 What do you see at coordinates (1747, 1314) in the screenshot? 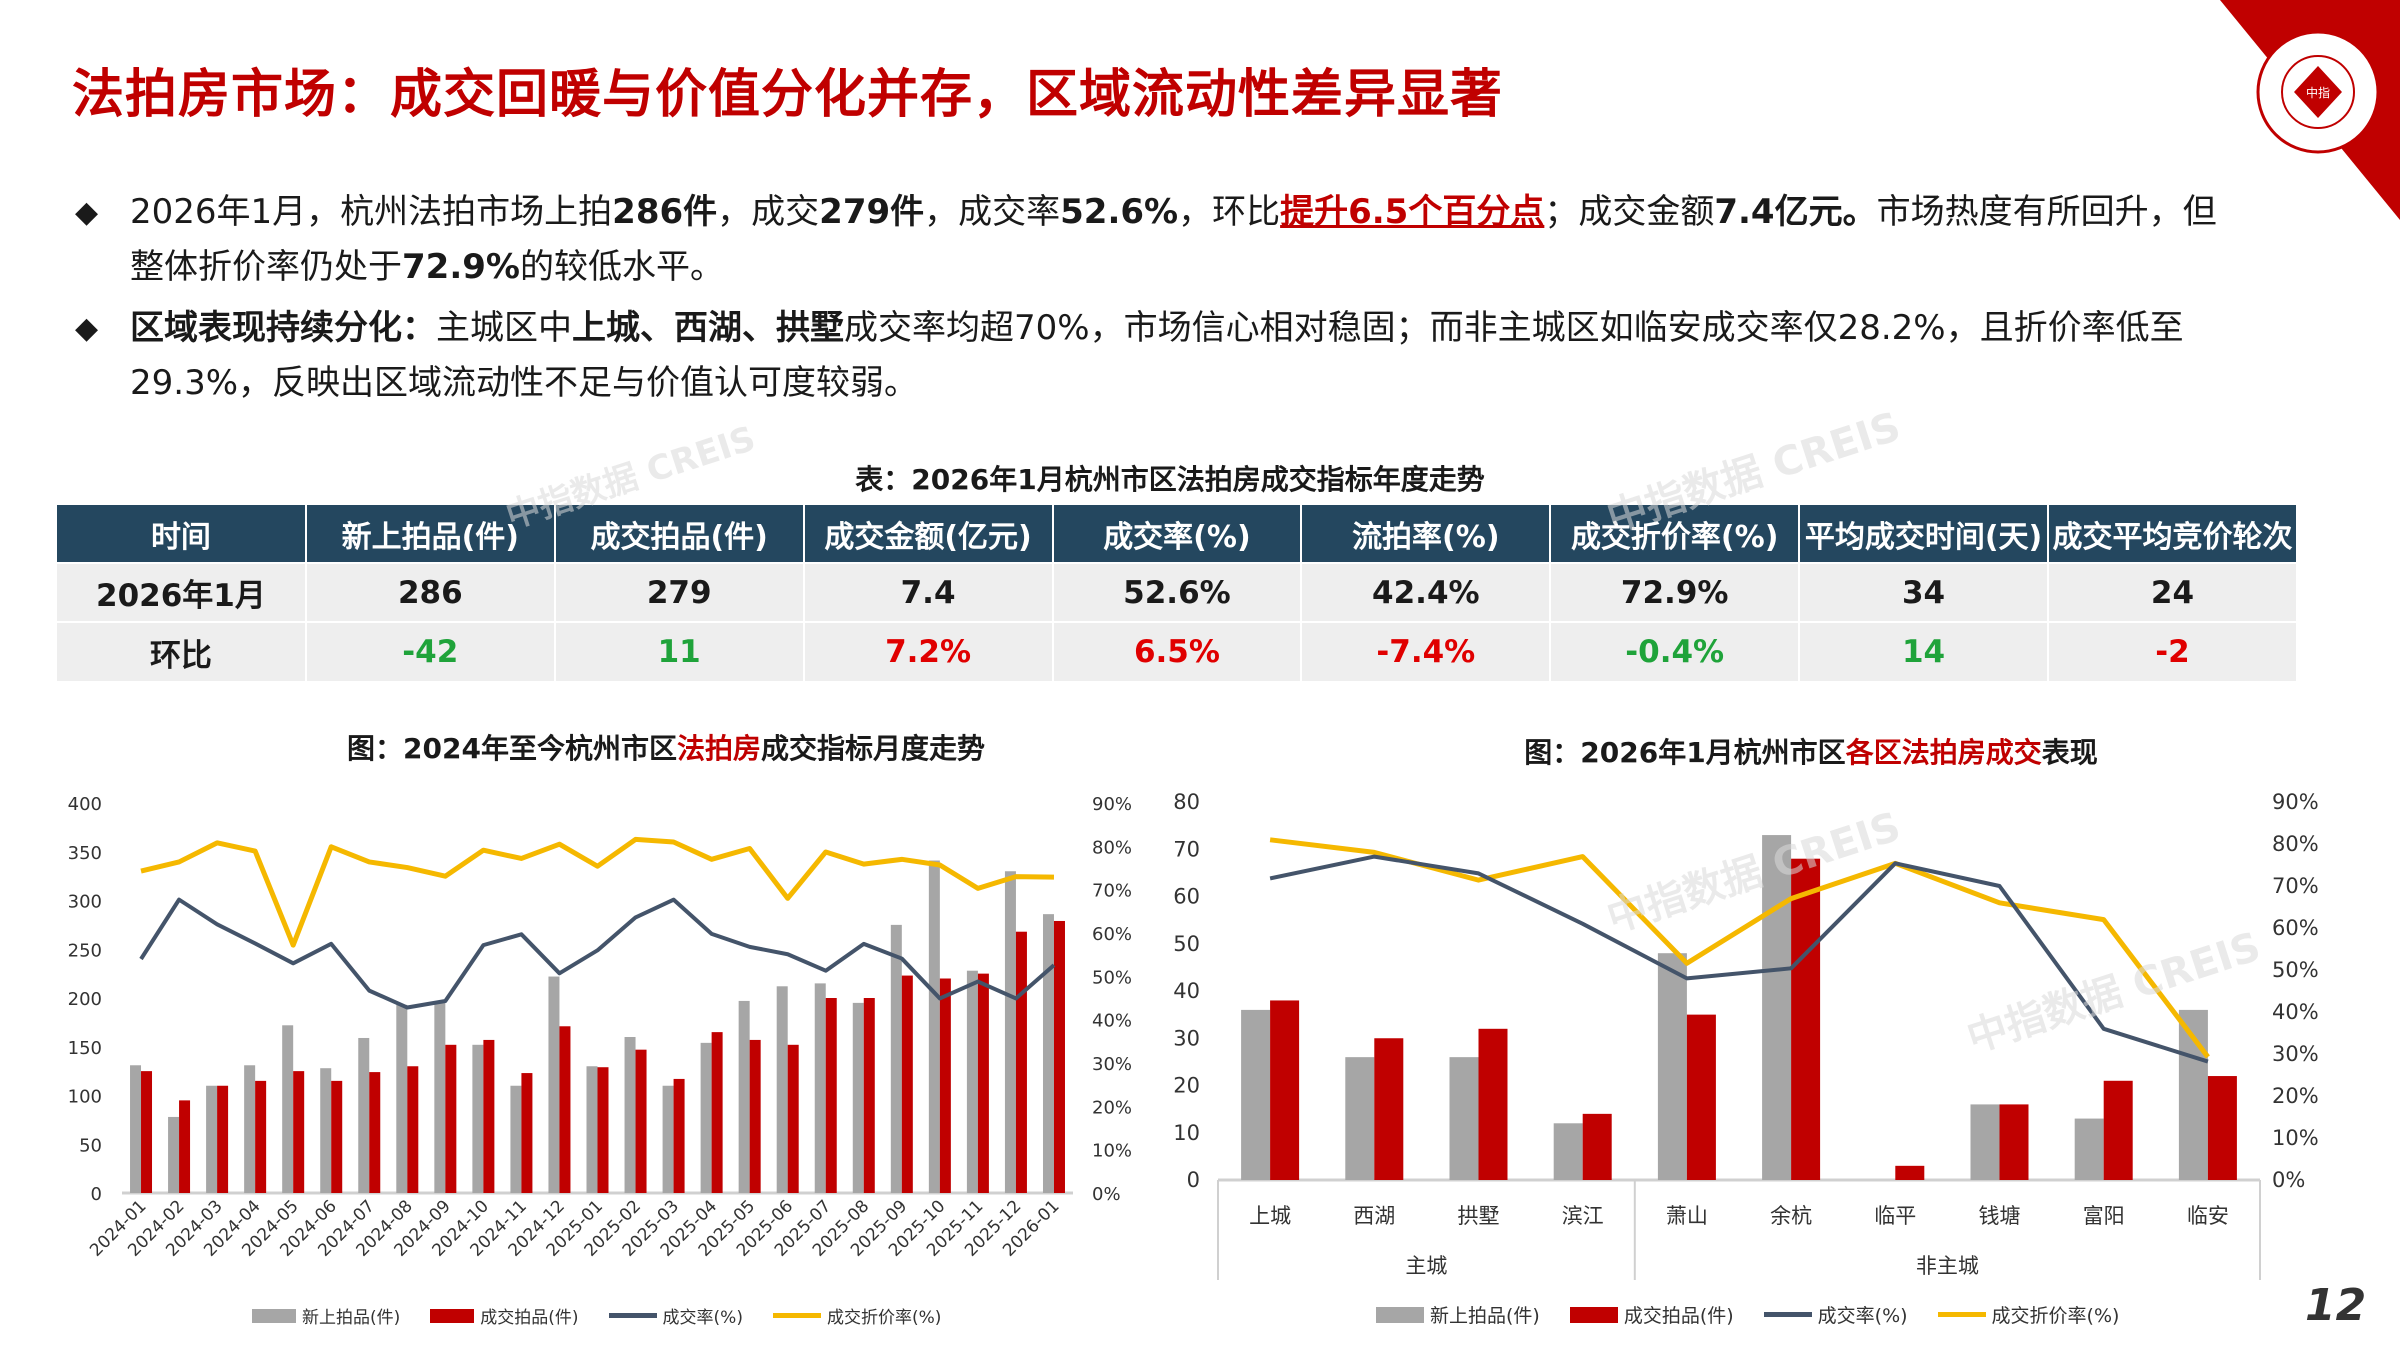
I see `right-legend: 新上拍品(件) 成交拍品(件) 成交率(%) 成交折价率(%)` at bounding box center [1747, 1314].